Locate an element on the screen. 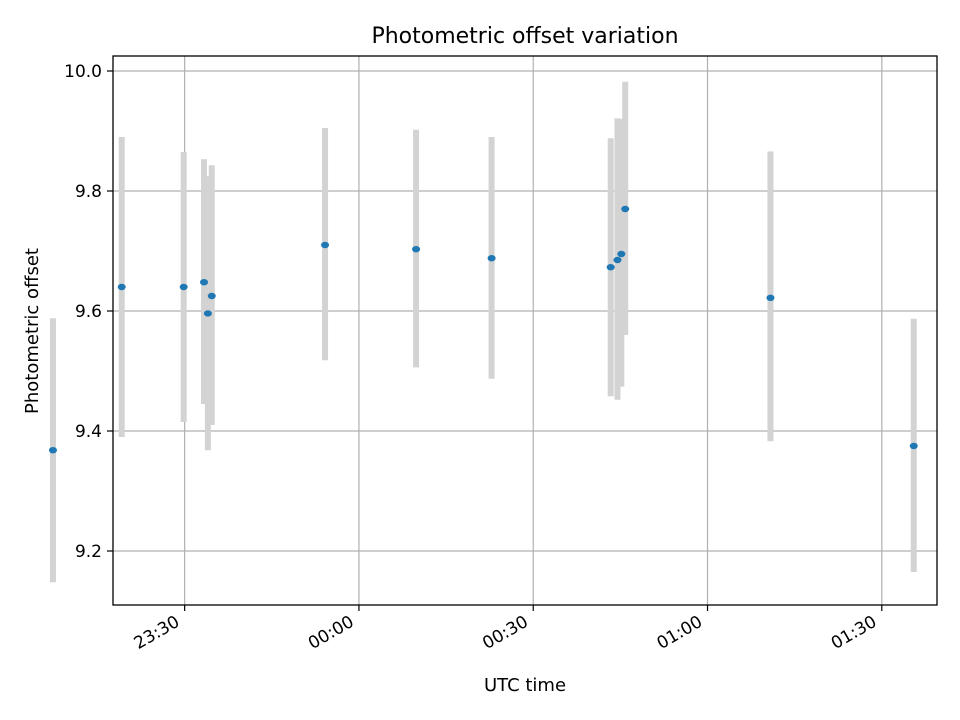 The width and height of the screenshot is (960, 720). x-tick-label: 01:30 is located at coordinates (854, 633).